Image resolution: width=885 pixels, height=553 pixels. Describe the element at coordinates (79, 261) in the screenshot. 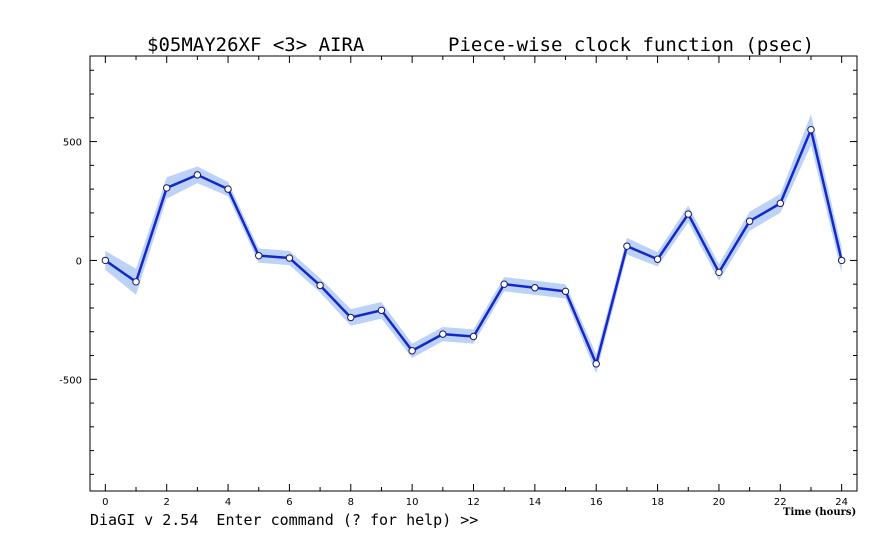

I see `y-tick-label: 0` at that location.